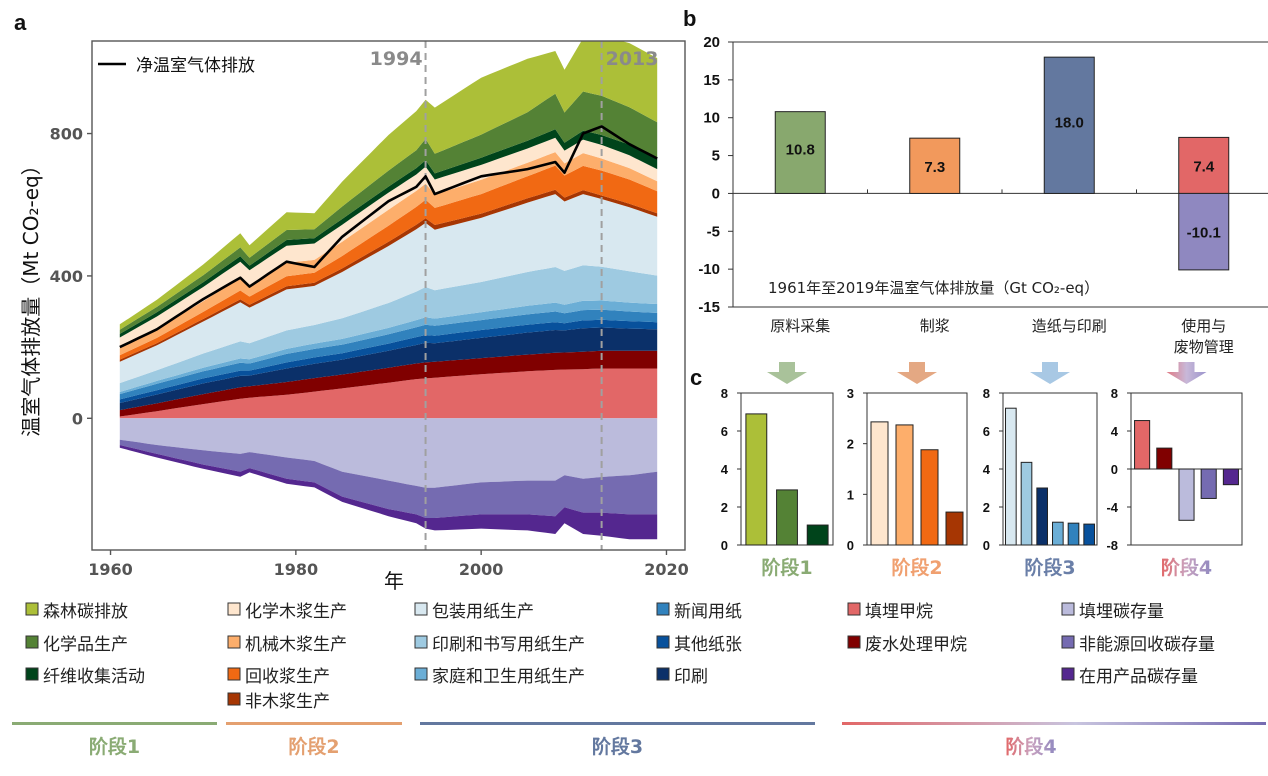  I want to click on legend-item: 机械木浆生产, so click(287, 645).